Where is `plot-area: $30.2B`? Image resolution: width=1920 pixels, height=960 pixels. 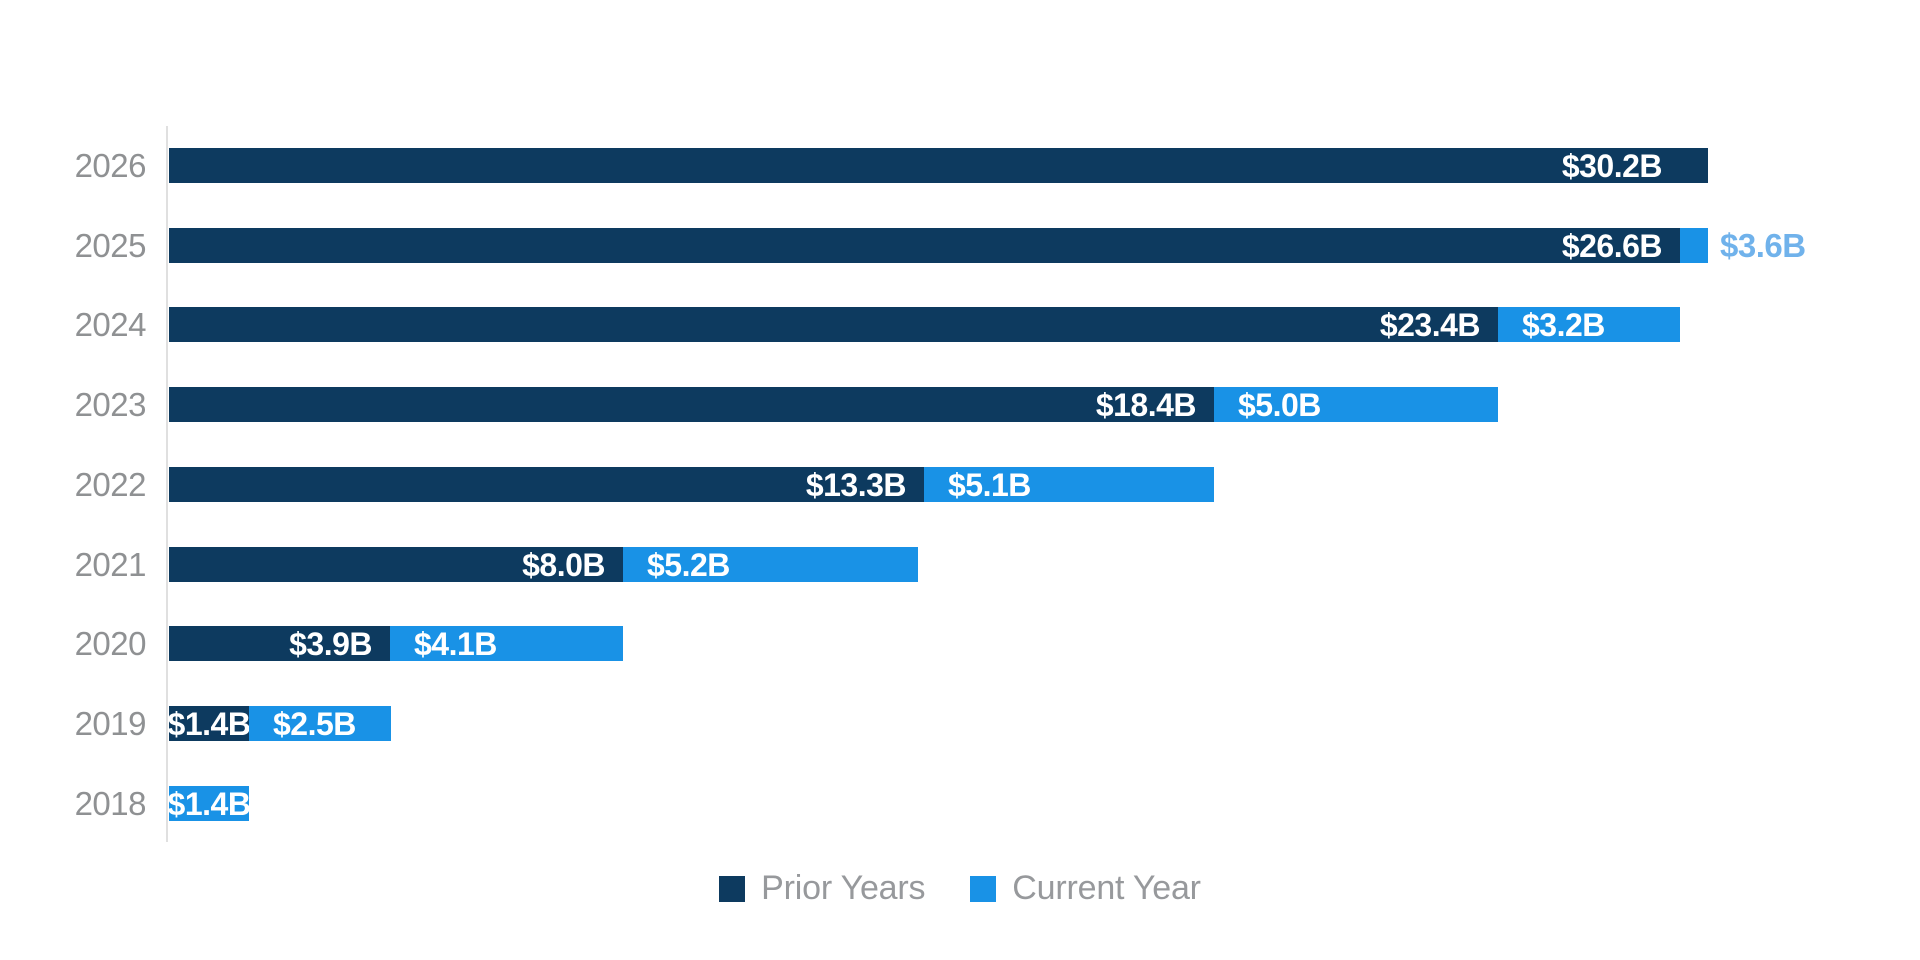 plot-area: $30.2B is located at coordinates (938, 165).